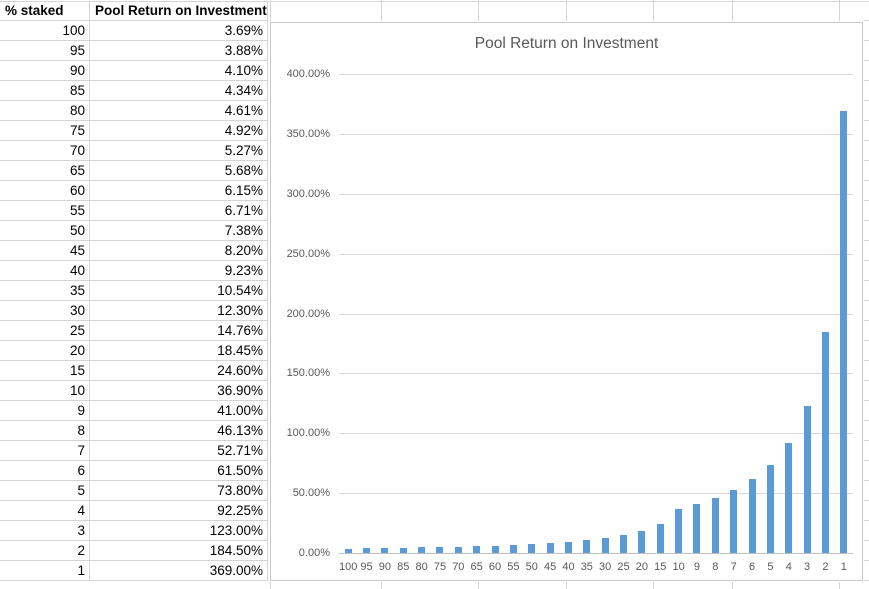  What do you see at coordinates (45, 10) in the screenshot?
I see `header-cell-staked: % staked` at bounding box center [45, 10].